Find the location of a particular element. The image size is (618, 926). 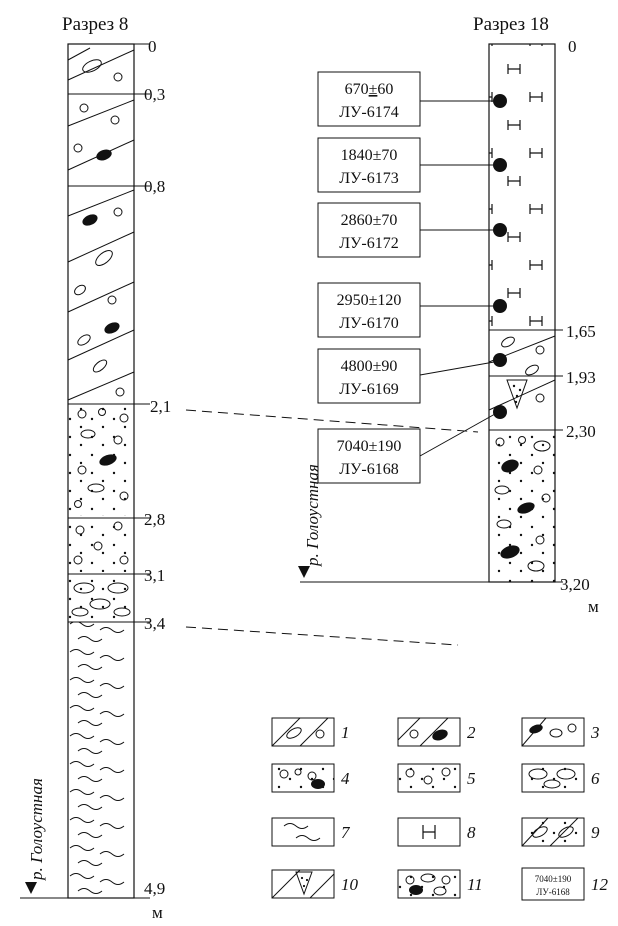

legend-number: 9 is located at coordinates (595, 832).